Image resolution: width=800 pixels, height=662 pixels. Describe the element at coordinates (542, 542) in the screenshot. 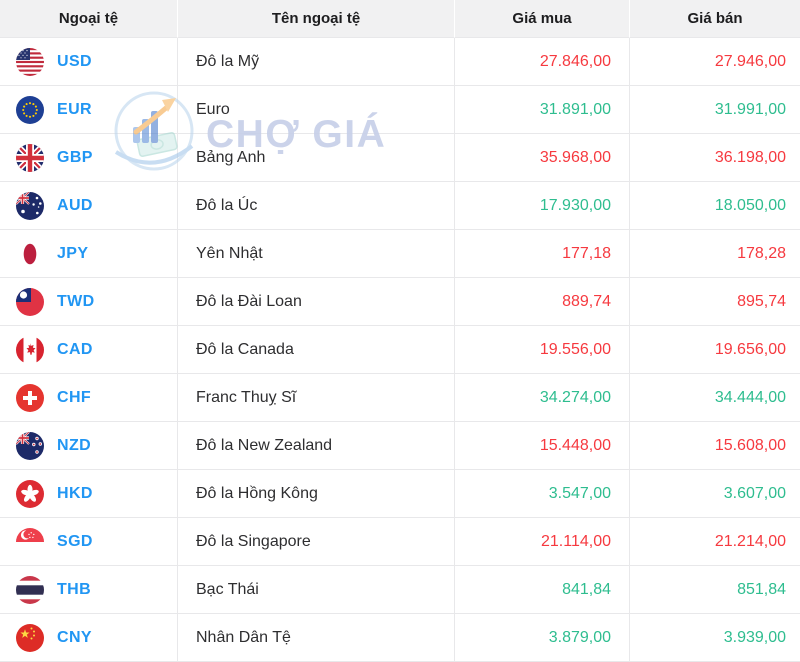

I see `buy-price: 21.114,00` at that location.